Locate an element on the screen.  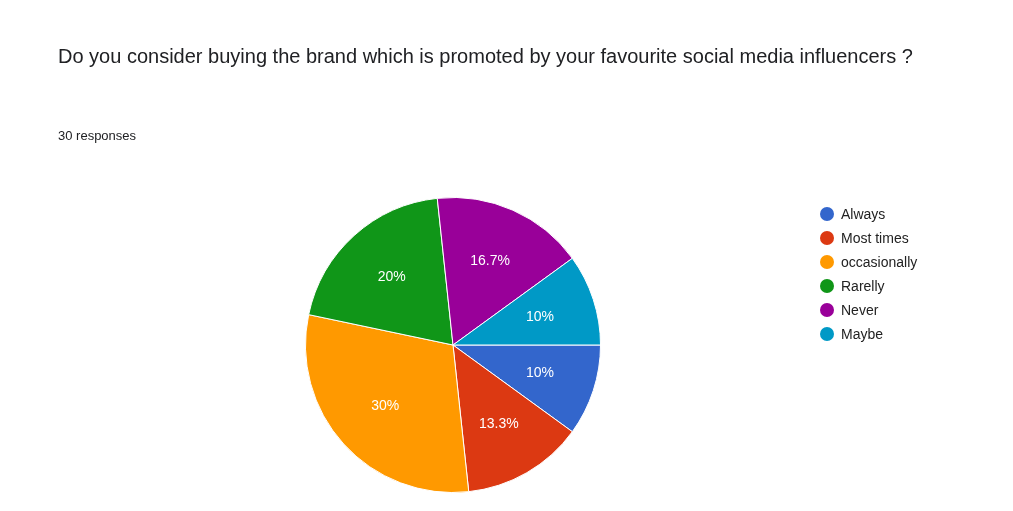
legend-label: Always is located at coordinates (863, 214).